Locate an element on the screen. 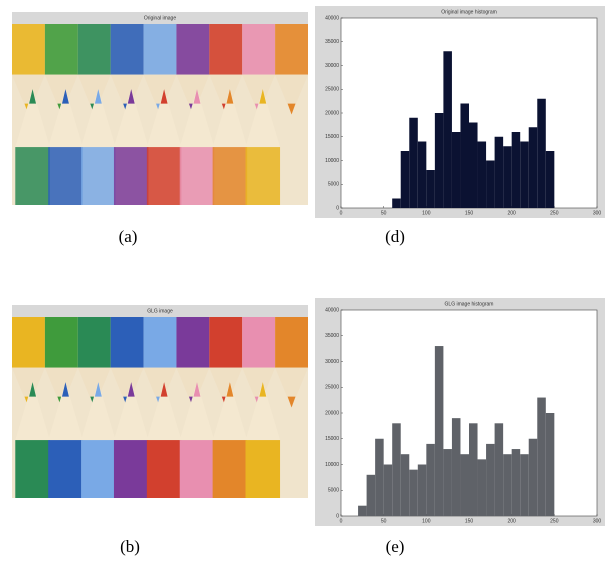 The height and width of the screenshot is (585, 613). y-tick-label: 40000 is located at coordinates (332, 310).